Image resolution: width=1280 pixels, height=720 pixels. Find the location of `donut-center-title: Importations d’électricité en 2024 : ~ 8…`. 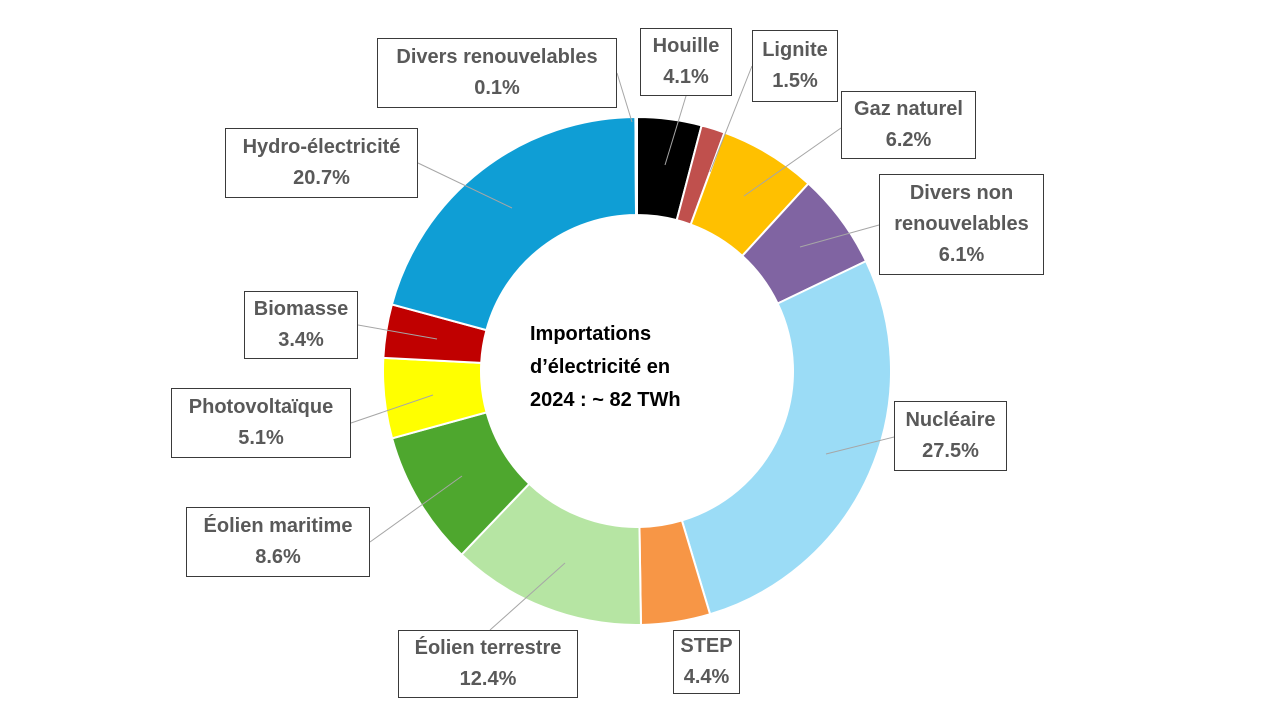

donut-center-title: Importations d’électricité en 2024 : ~ 8… is located at coordinates (640, 367).